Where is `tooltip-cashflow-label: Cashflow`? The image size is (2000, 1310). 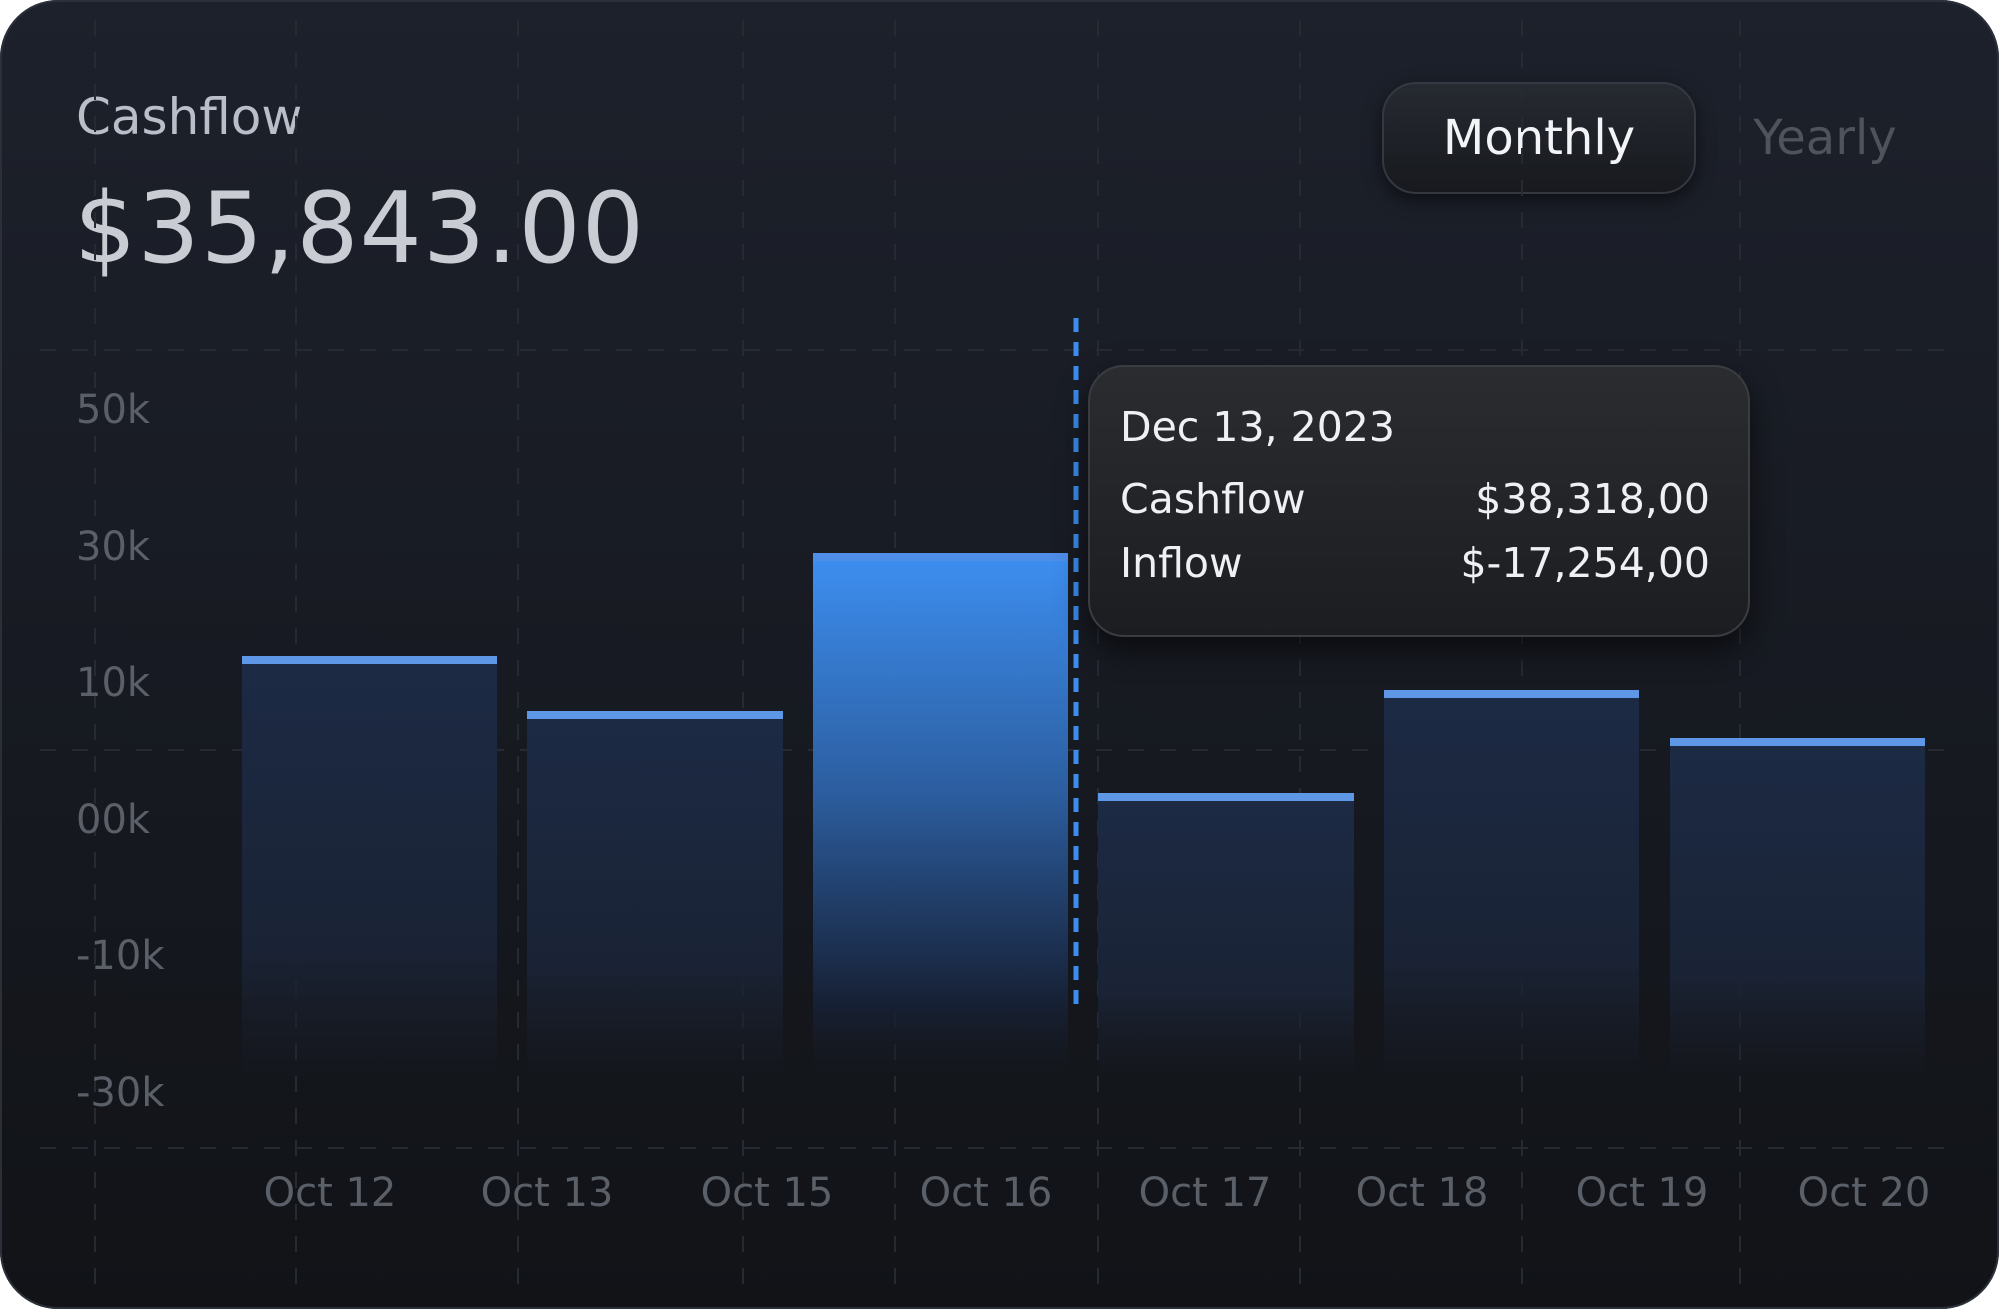 tooltip-cashflow-label: Cashflow is located at coordinates (1213, 499).